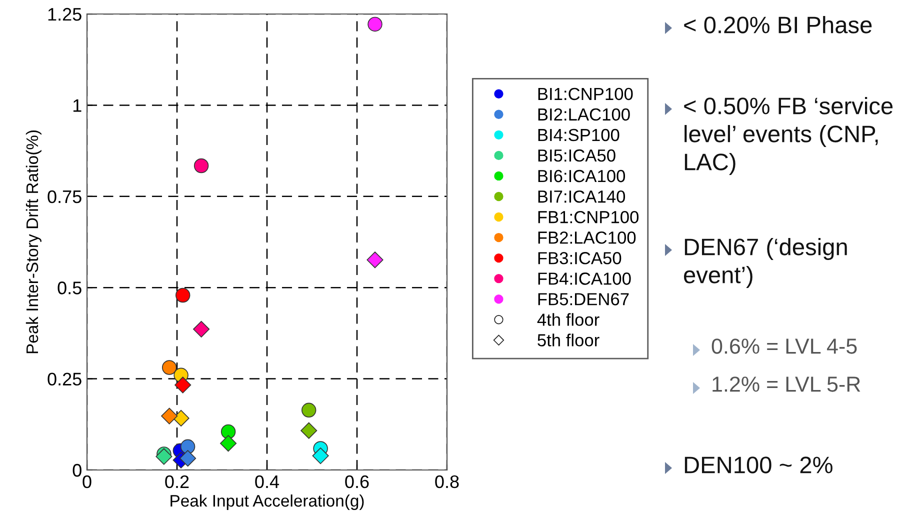 This screenshot has height=529, width=922. I want to click on legend-label: 4th floor, so click(568, 319).